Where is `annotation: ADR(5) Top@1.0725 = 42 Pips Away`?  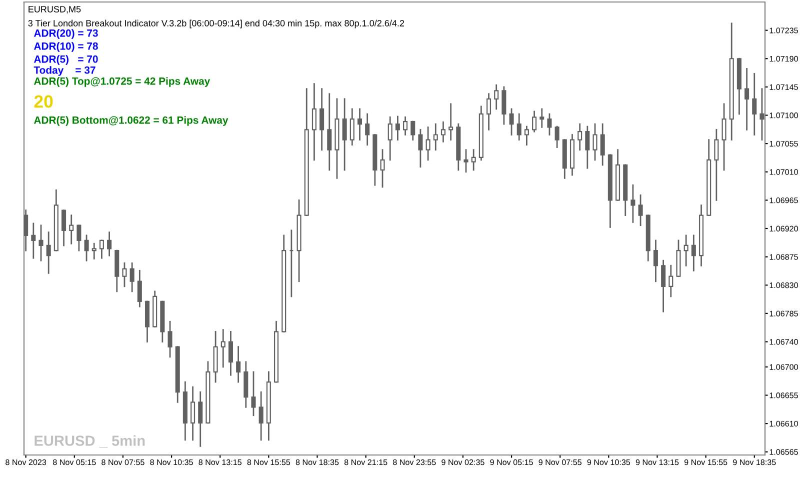
annotation: ADR(5) Top@1.0725 = 42 Pips Away is located at coordinates (122, 82).